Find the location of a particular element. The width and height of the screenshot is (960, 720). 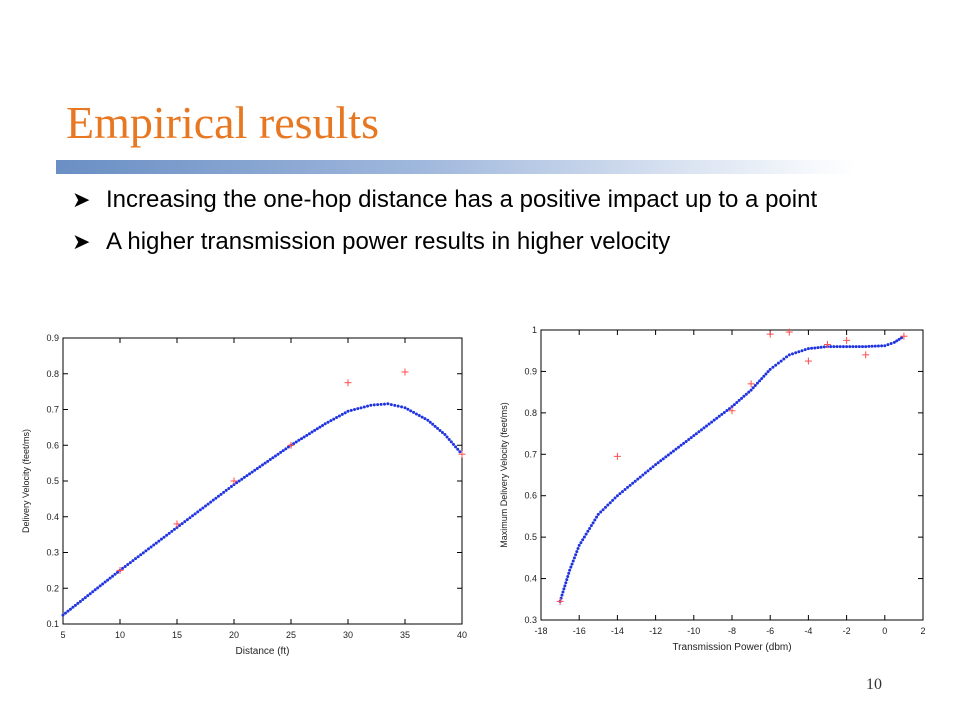

y-tick-label: 1 is located at coordinates (534, 330).